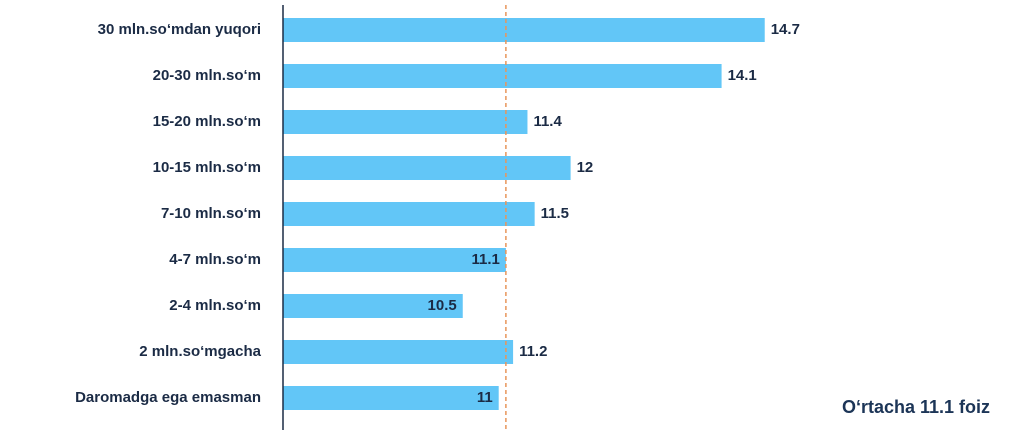  Describe the element at coordinates (207, 75) in the screenshot. I see `category-label: 20-30 mln.so‘m` at that location.